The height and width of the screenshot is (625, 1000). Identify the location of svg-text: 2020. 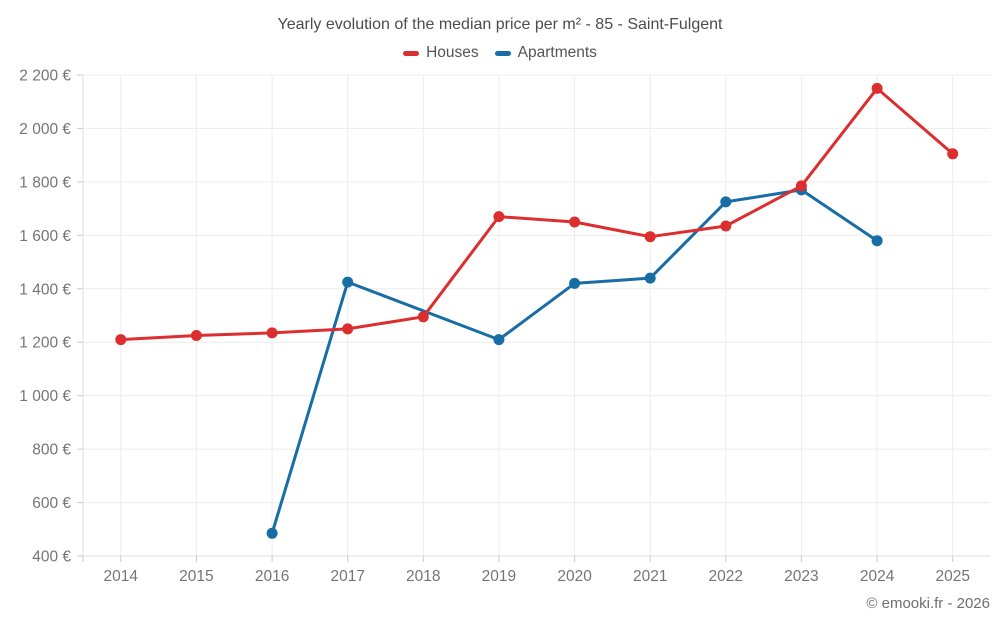
(574, 576).